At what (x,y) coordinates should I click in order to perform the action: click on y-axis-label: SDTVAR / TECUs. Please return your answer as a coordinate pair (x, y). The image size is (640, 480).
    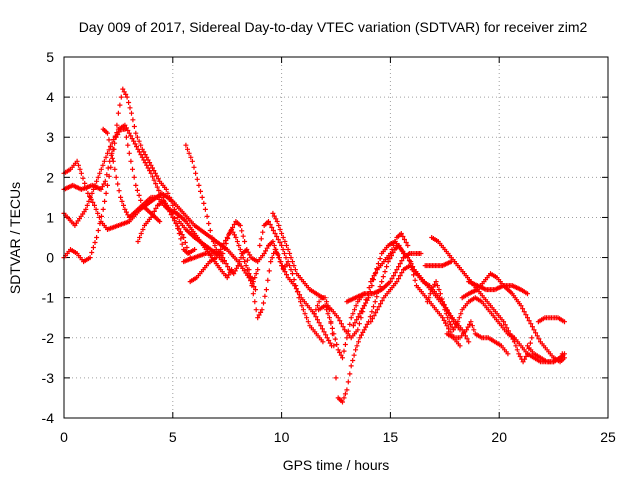
    Looking at the image, I should click on (15, 238).